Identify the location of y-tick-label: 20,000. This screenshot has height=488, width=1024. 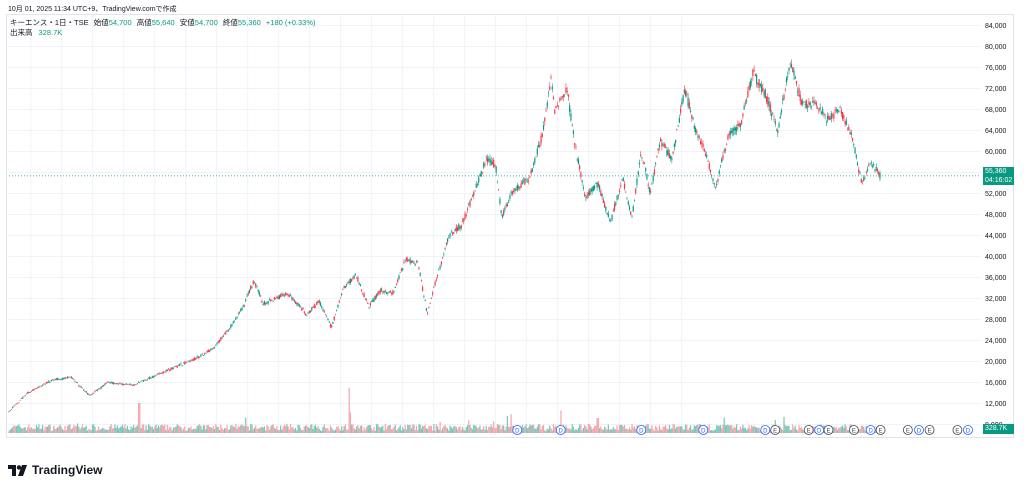
(996, 362).